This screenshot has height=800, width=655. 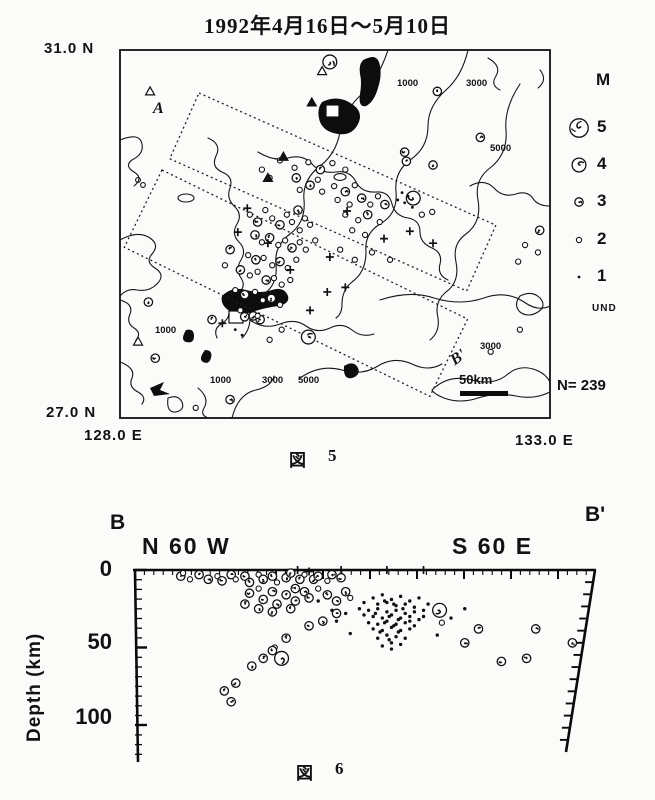 I want to click on contour-label: 3000, so click(x=490, y=346).